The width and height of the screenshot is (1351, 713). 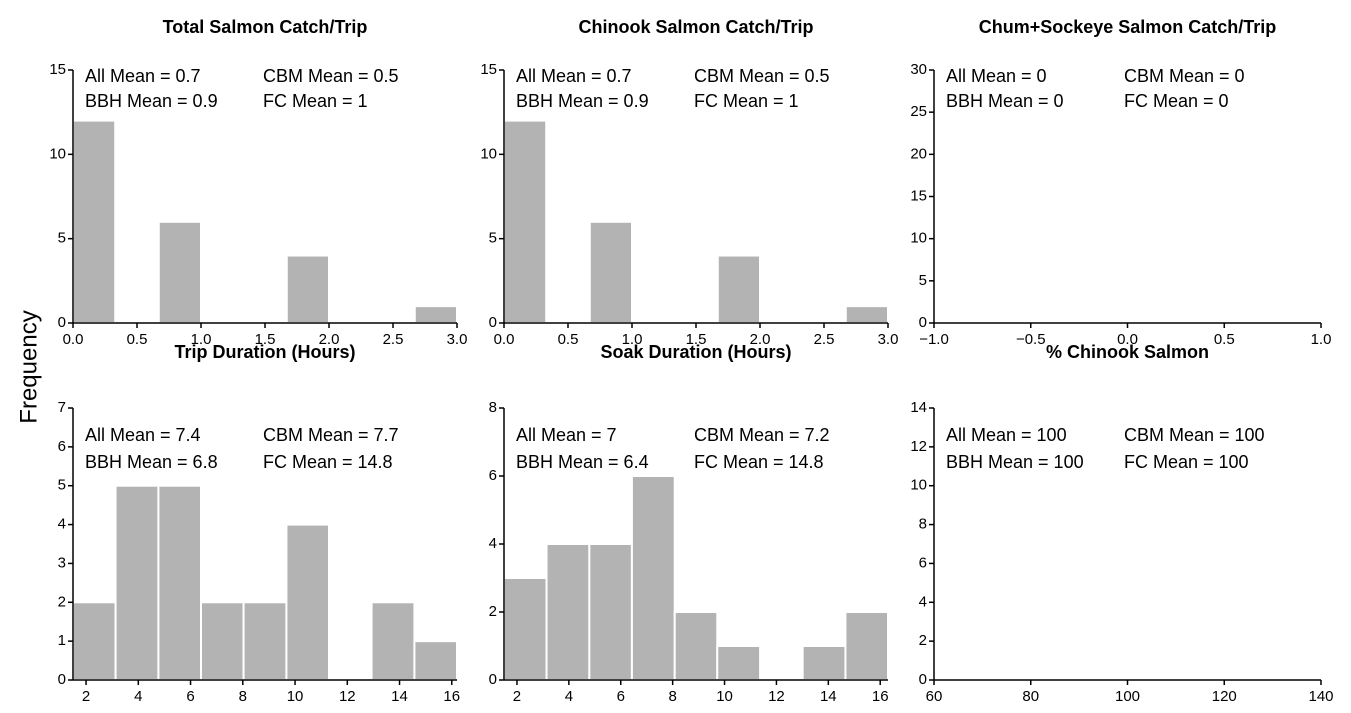 I want to click on annotation: BBH Mean = 0.9, so click(x=582, y=101).